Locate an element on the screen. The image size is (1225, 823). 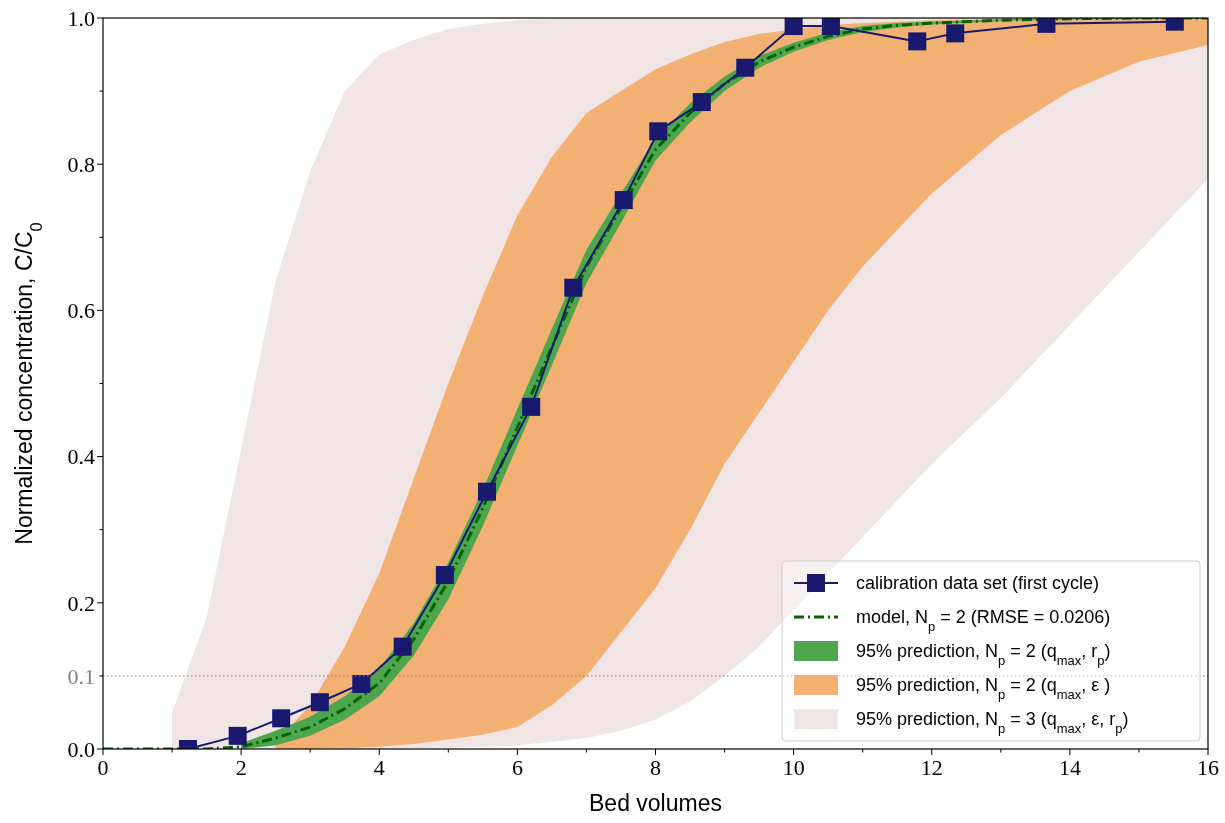
ref-line-label: 0.1 is located at coordinates (81, 676).